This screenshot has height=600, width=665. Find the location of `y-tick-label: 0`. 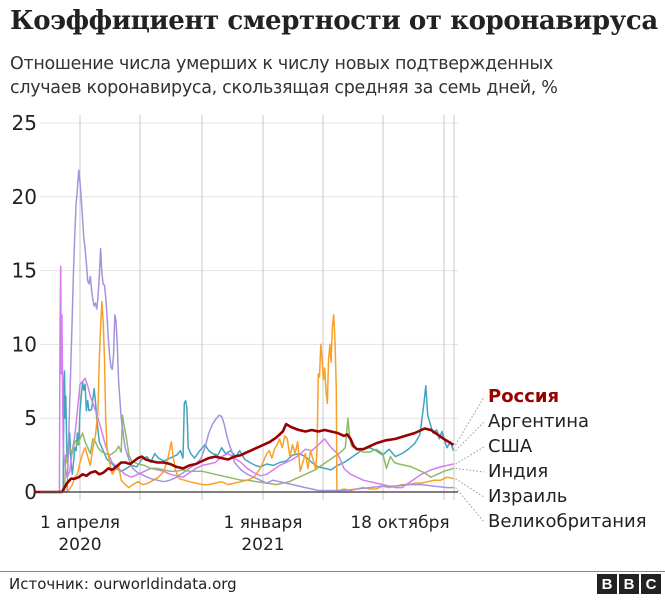

y-tick-label: 0 is located at coordinates (30, 492).